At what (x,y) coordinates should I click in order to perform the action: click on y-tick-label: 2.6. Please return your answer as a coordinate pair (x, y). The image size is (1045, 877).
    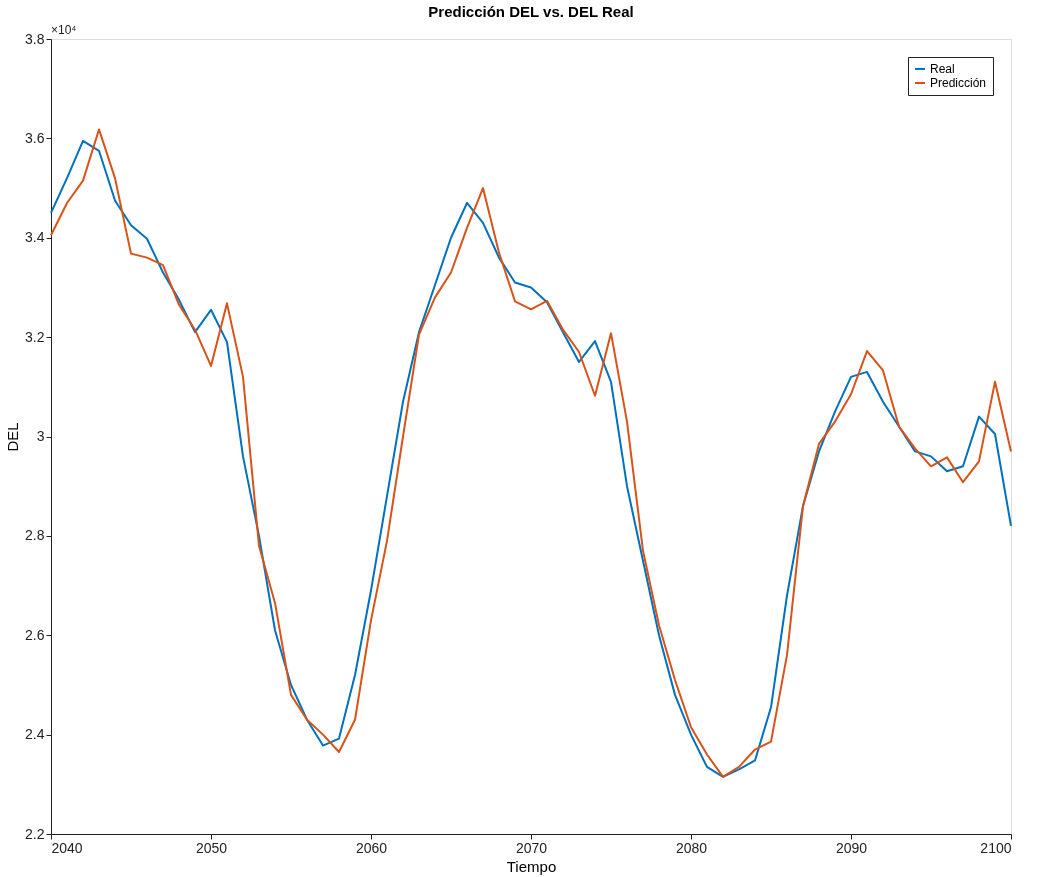
    Looking at the image, I should click on (35, 634).